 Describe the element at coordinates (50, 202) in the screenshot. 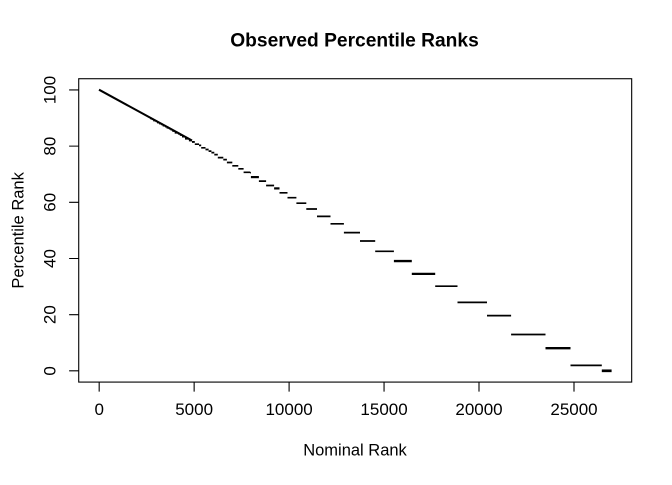

I see `svg-text: 60` at that location.